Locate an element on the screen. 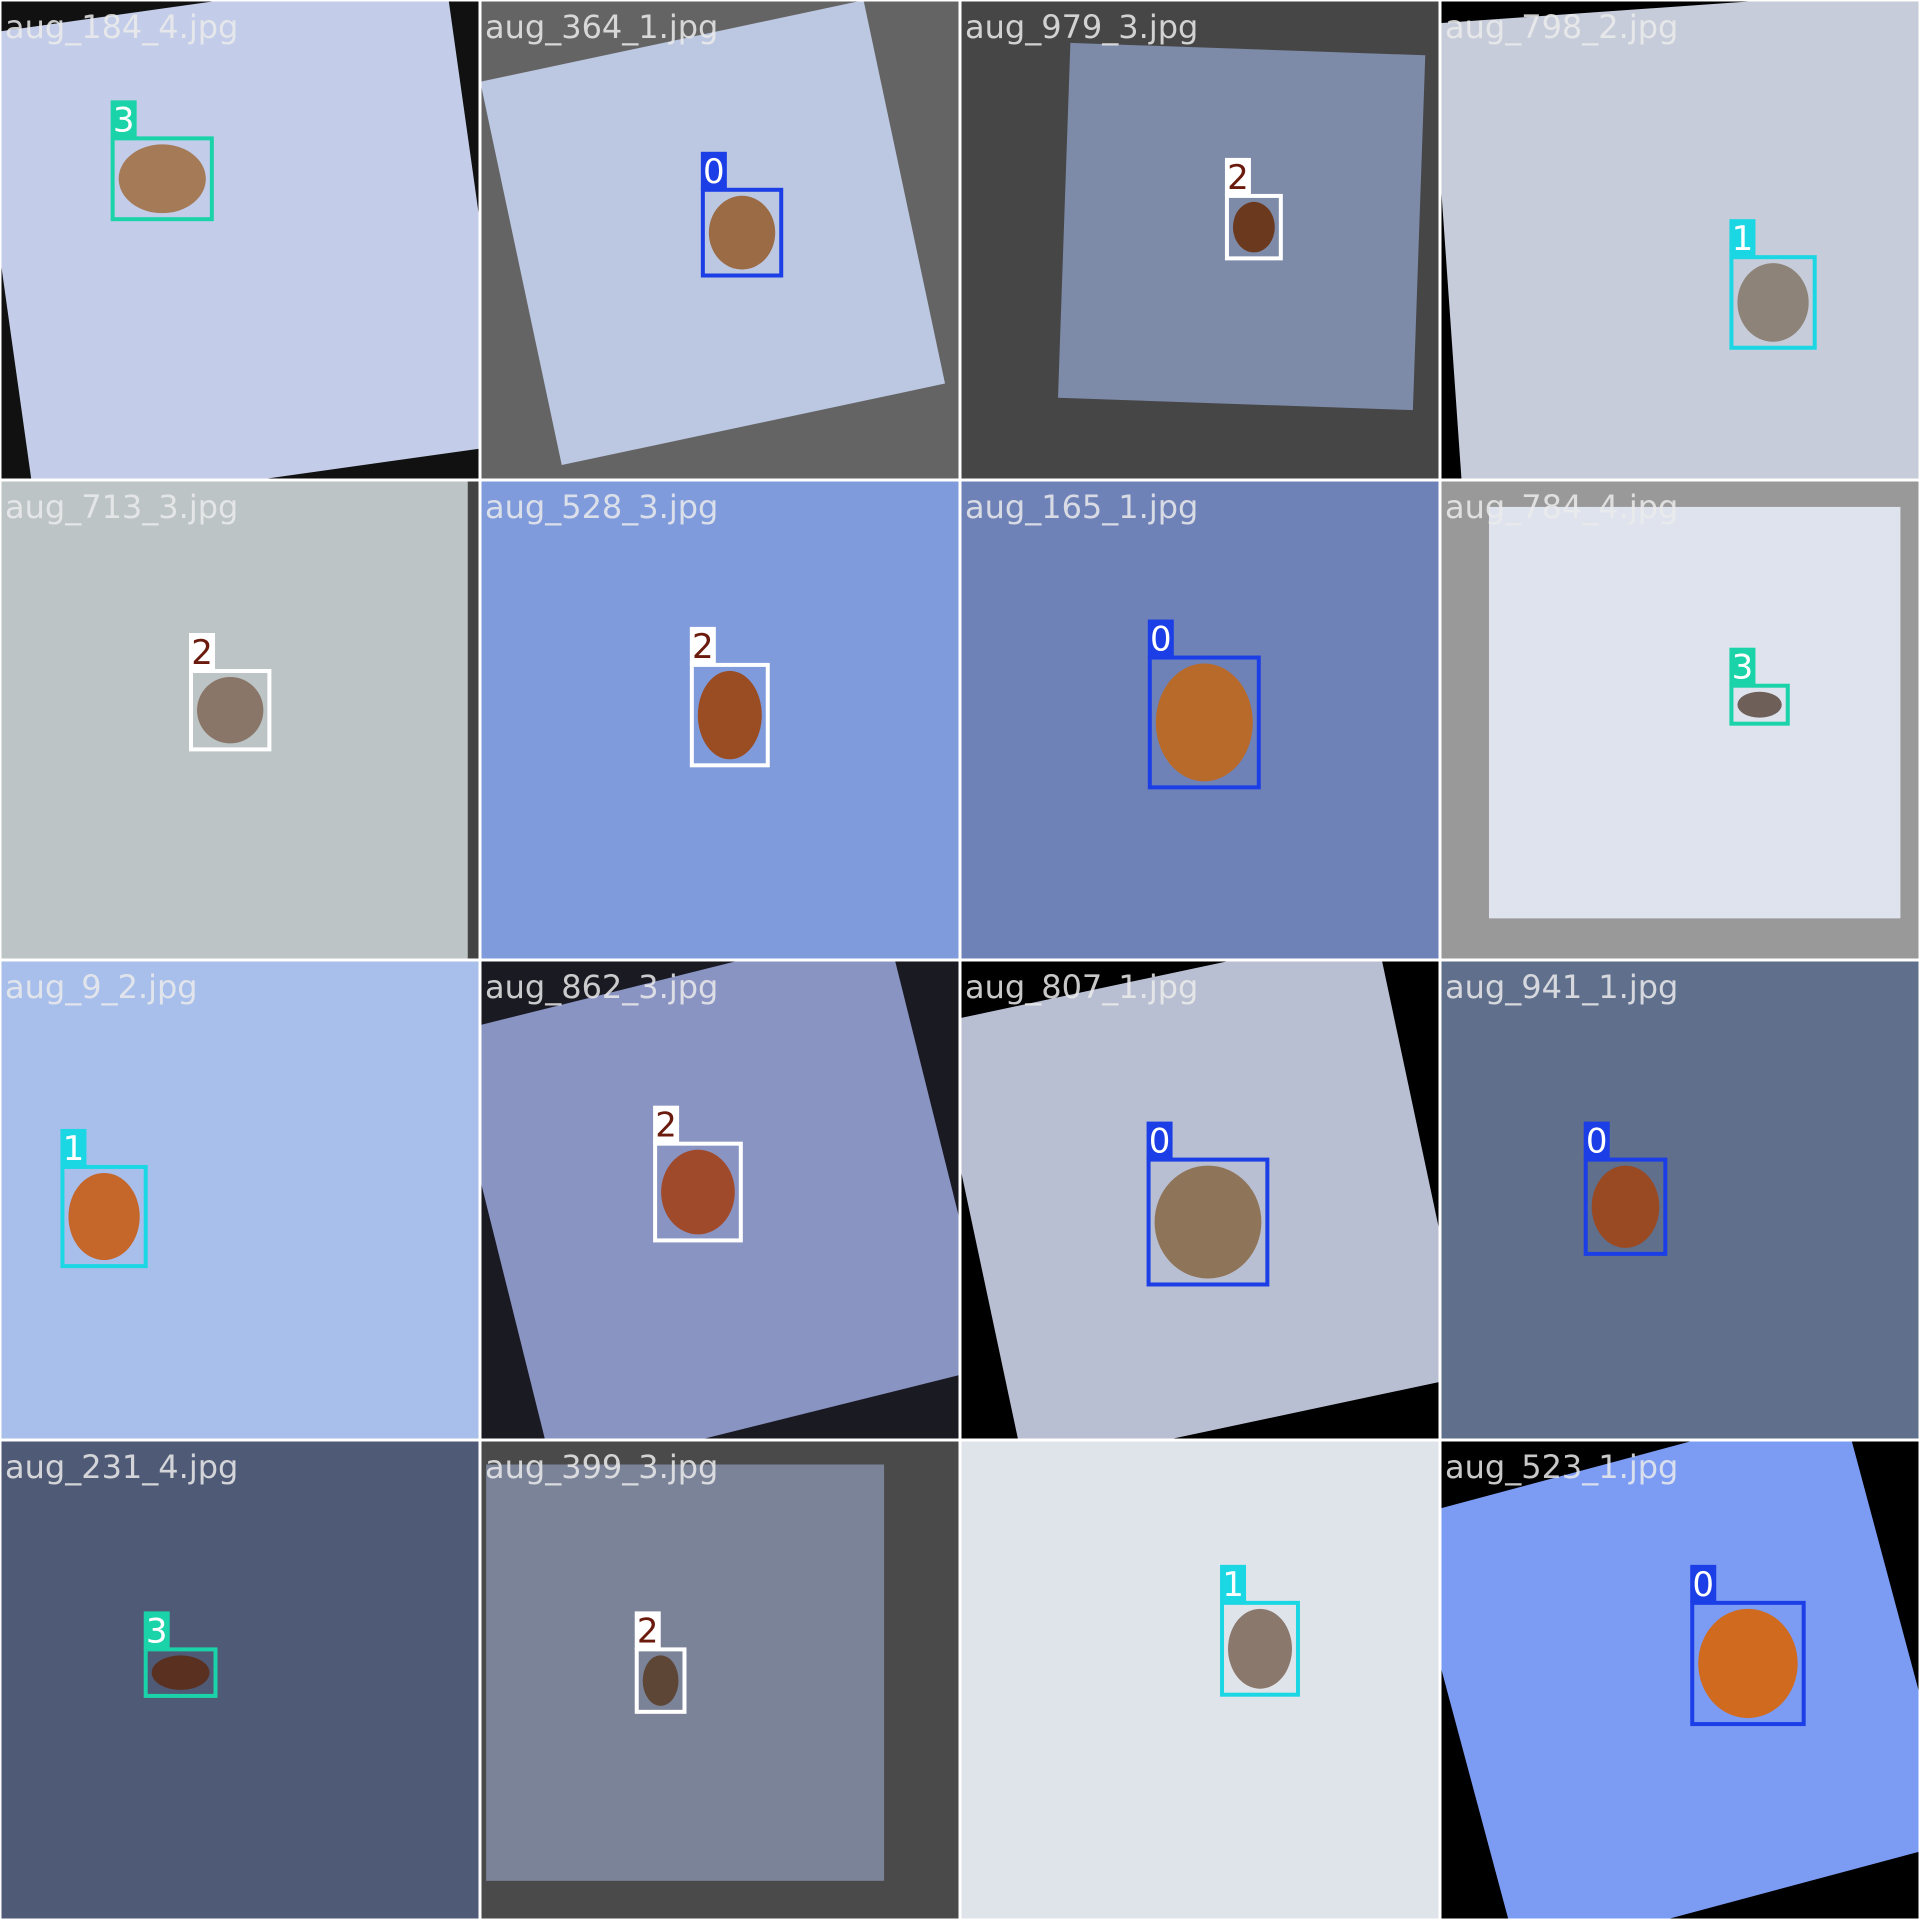 The image size is (1920, 1920). filename: aug_528_3.jpg is located at coordinates (601, 507).